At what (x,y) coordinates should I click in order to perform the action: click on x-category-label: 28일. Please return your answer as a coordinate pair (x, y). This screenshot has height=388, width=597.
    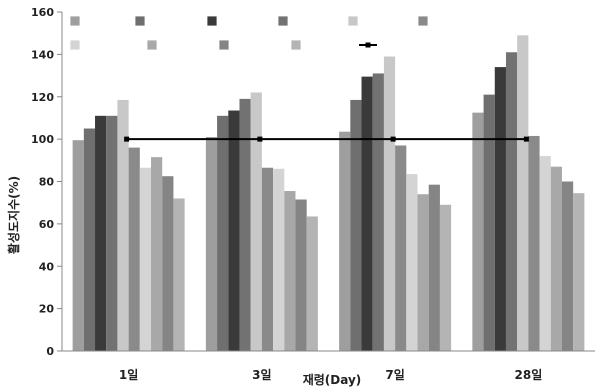
    Looking at the image, I should click on (529, 375).